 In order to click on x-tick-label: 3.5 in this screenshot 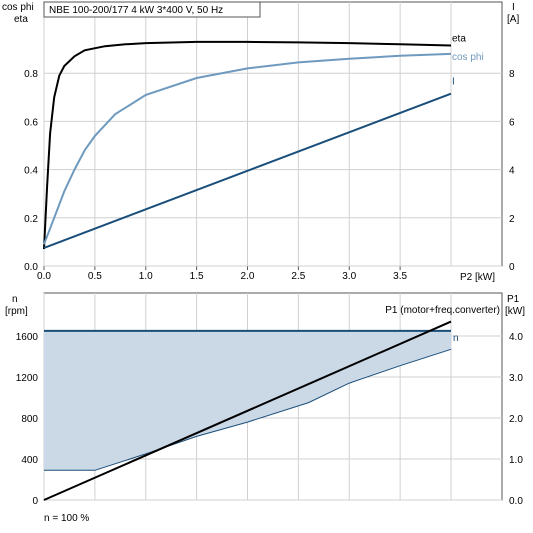, I will do `click(400, 276)`.